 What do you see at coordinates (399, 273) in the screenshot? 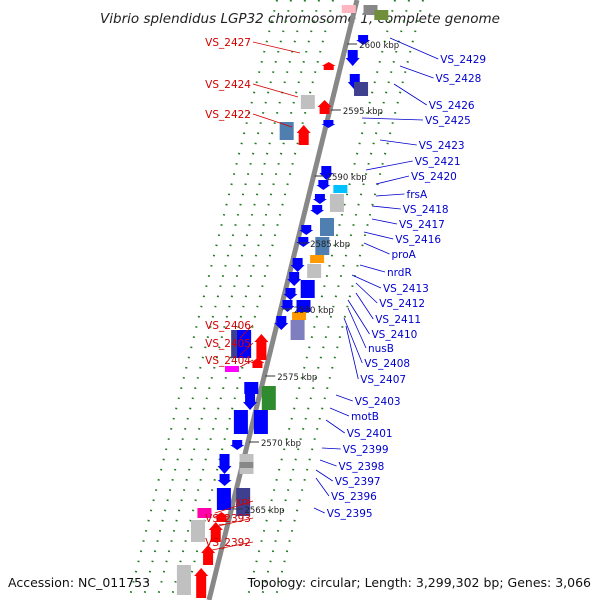
I see `reverse-gene-label: nrdR` at bounding box center [399, 273].